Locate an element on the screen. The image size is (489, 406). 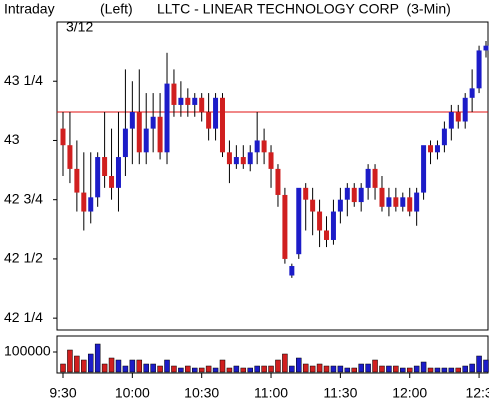
x-tick-label: 11:00 is located at coordinates (271, 393).